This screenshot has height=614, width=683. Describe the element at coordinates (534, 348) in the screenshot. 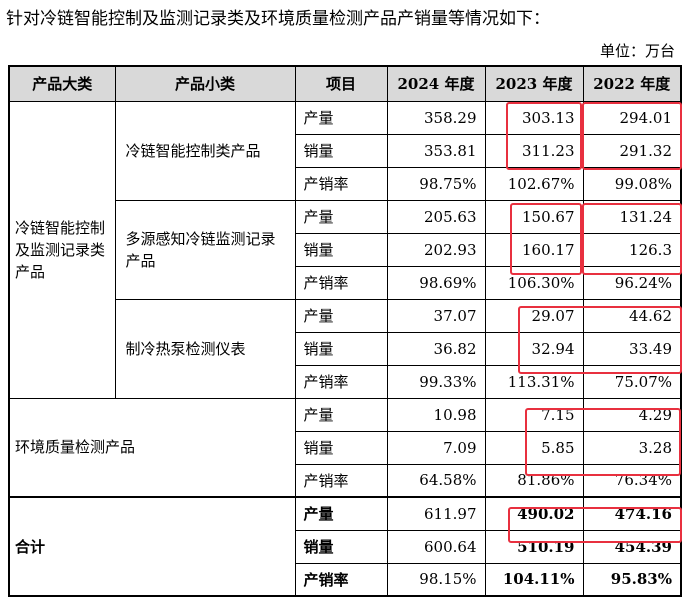

I see `value-2023: 32.94` at that location.